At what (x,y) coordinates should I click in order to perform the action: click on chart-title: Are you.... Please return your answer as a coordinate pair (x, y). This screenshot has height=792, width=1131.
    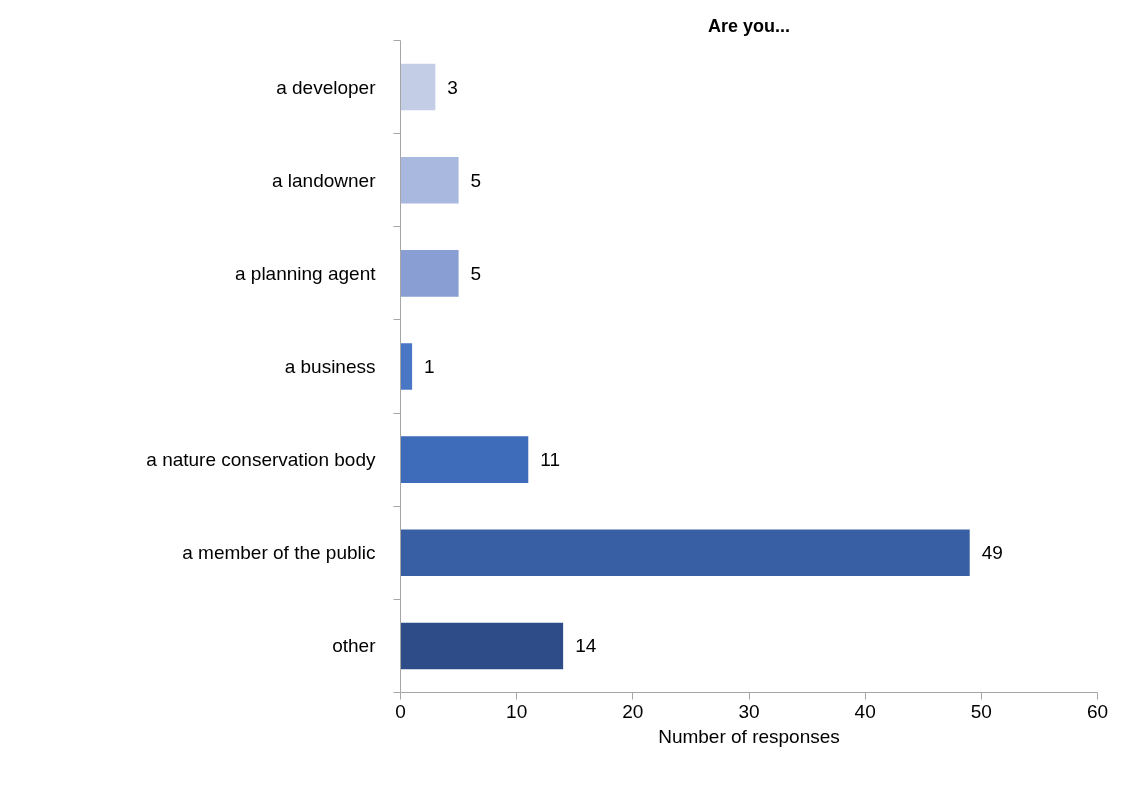
    Looking at the image, I should click on (749, 25).